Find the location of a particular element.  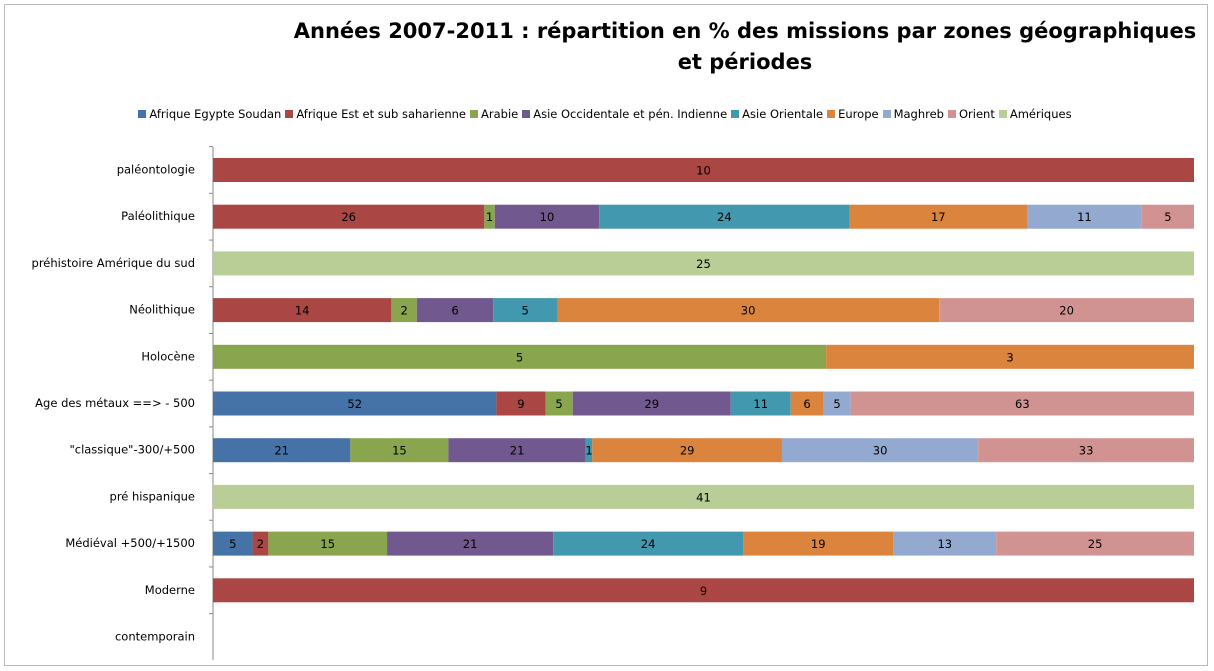

legend-item: Amériques is located at coordinates (1035, 114).